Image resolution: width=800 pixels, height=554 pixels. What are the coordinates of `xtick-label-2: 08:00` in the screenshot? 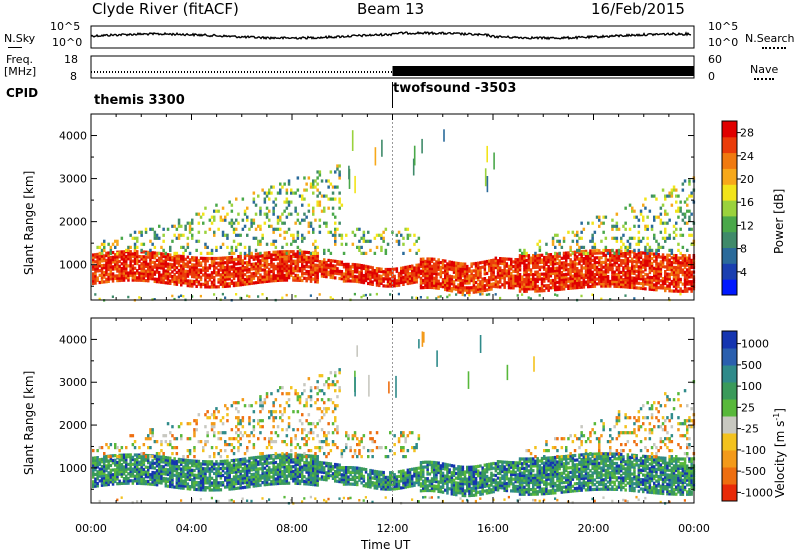 It's located at (292, 528).